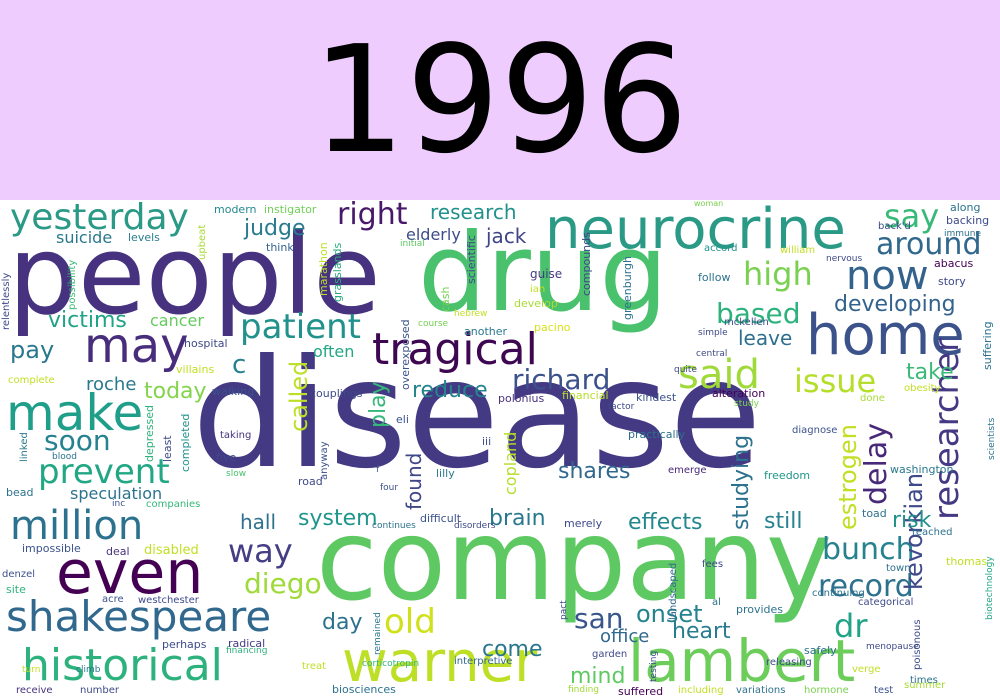  What do you see at coordinates (844, 259) in the screenshot?
I see `word: nervous` at bounding box center [844, 259].